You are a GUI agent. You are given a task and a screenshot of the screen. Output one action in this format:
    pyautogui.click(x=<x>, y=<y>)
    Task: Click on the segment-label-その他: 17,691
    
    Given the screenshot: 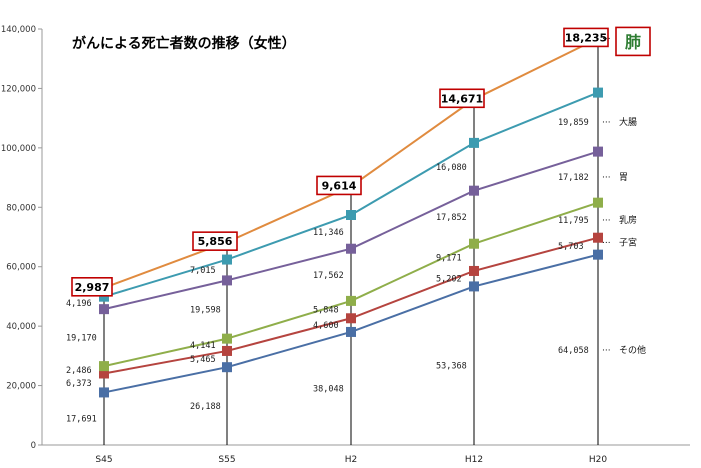 What is the action you would take?
    pyautogui.click(x=81, y=420)
    